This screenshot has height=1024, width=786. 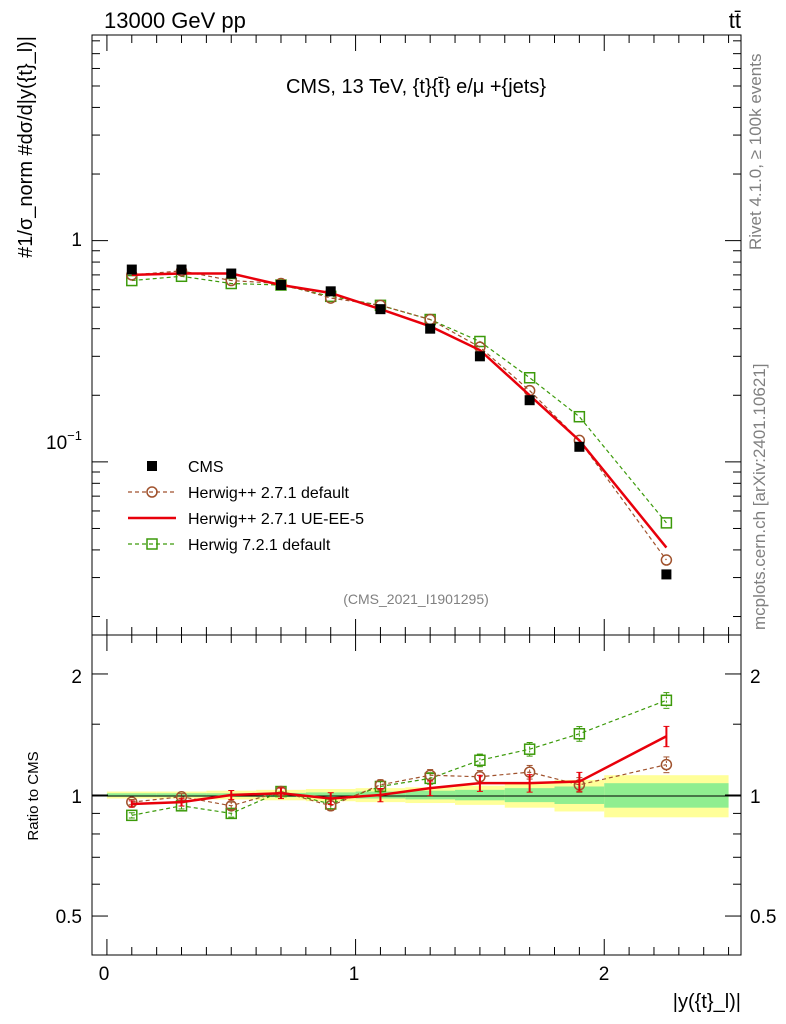 What do you see at coordinates (755, 152) in the screenshot?
I see `rivet-version-label: Rivet 4.1.0, ≥ 100k events` at bounding box center [755, 152].